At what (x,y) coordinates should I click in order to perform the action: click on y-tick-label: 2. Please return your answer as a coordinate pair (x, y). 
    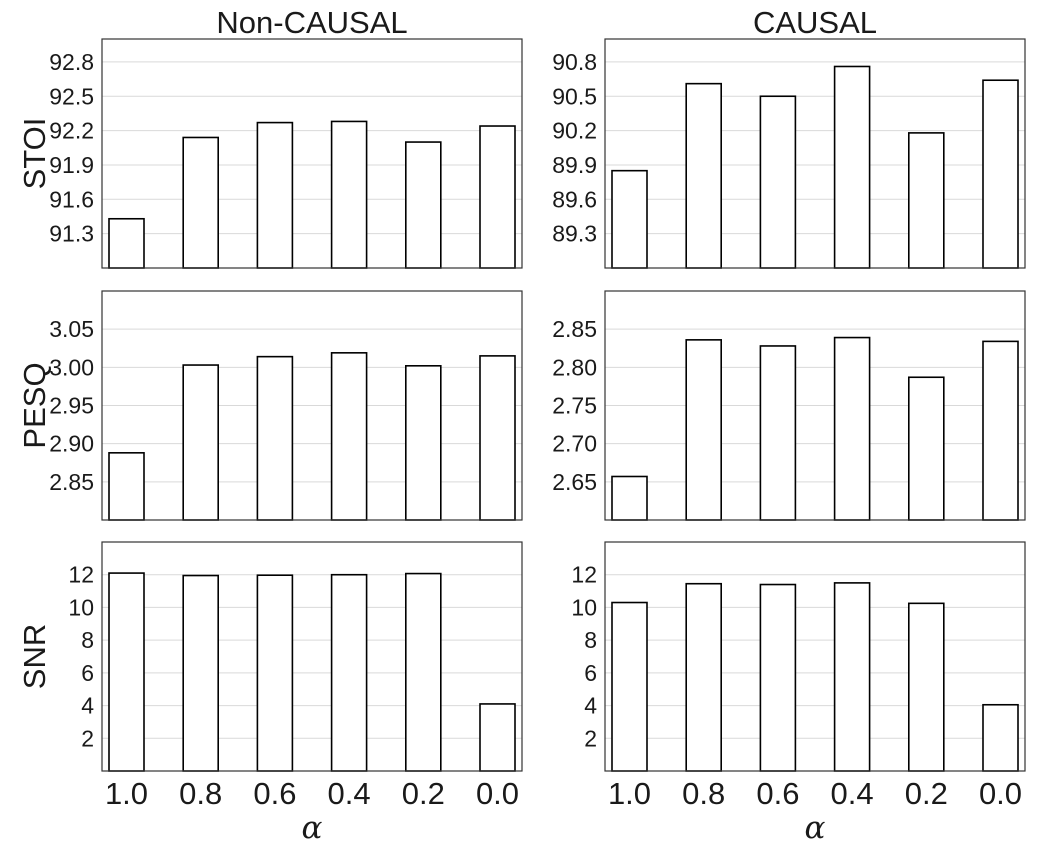
    Looking at the image, I should click on (87, 738).